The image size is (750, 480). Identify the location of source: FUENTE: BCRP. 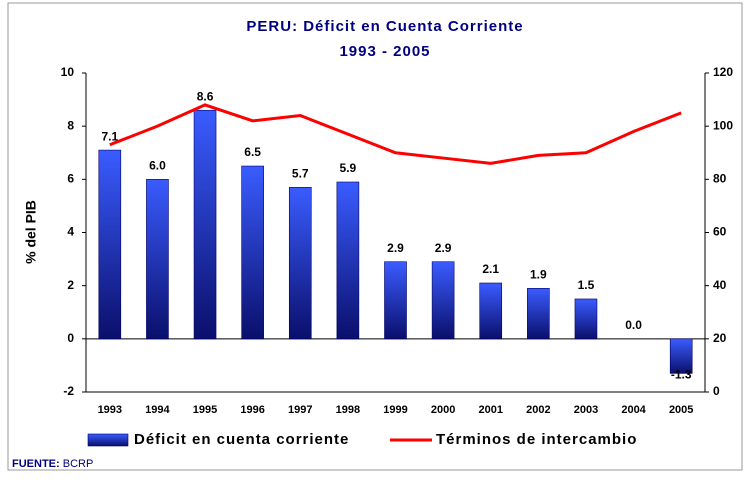
(52, 464).